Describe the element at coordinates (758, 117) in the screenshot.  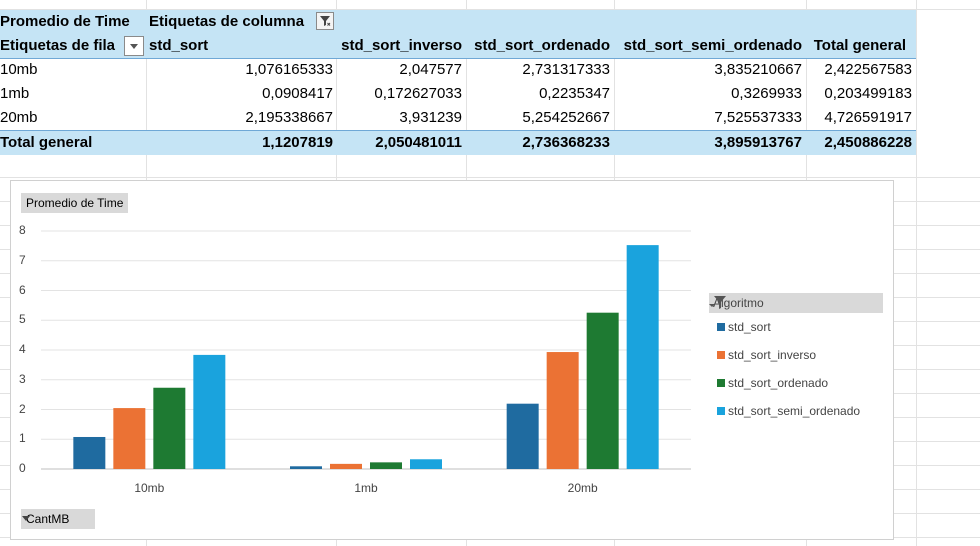
I see `value-cell: 7,525537333` at that location.